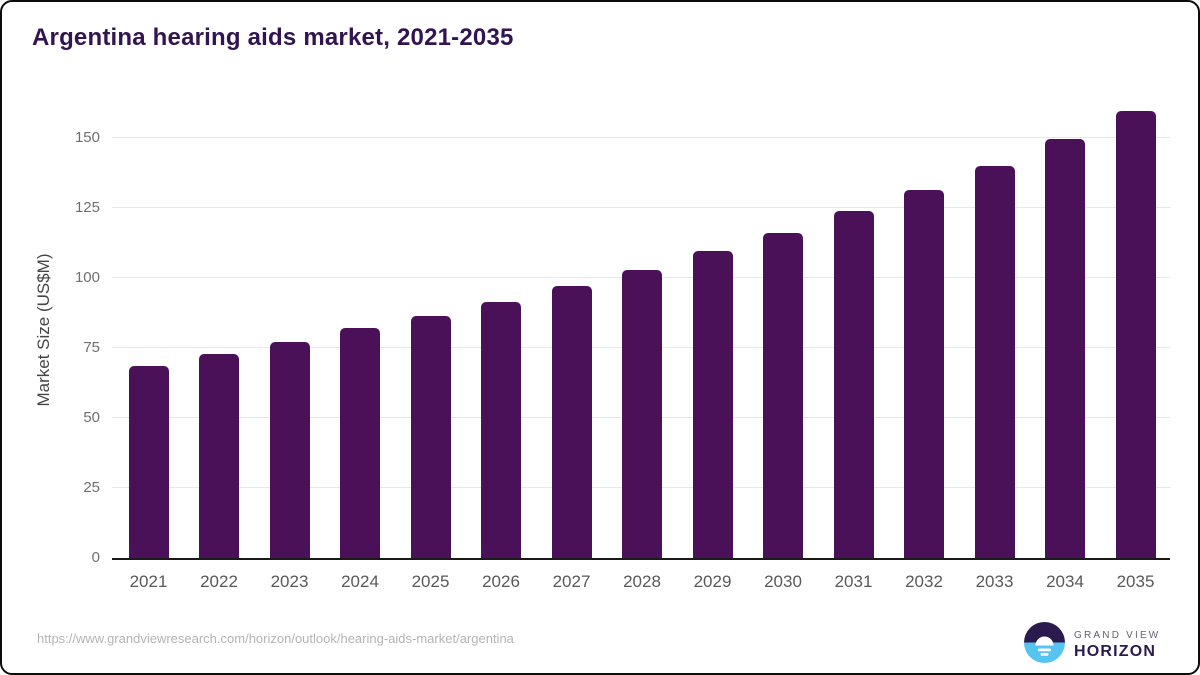 This screenshot has width=1200, height=675. I want to click on x-tick-label-2025: 2025, so click(430, 581).